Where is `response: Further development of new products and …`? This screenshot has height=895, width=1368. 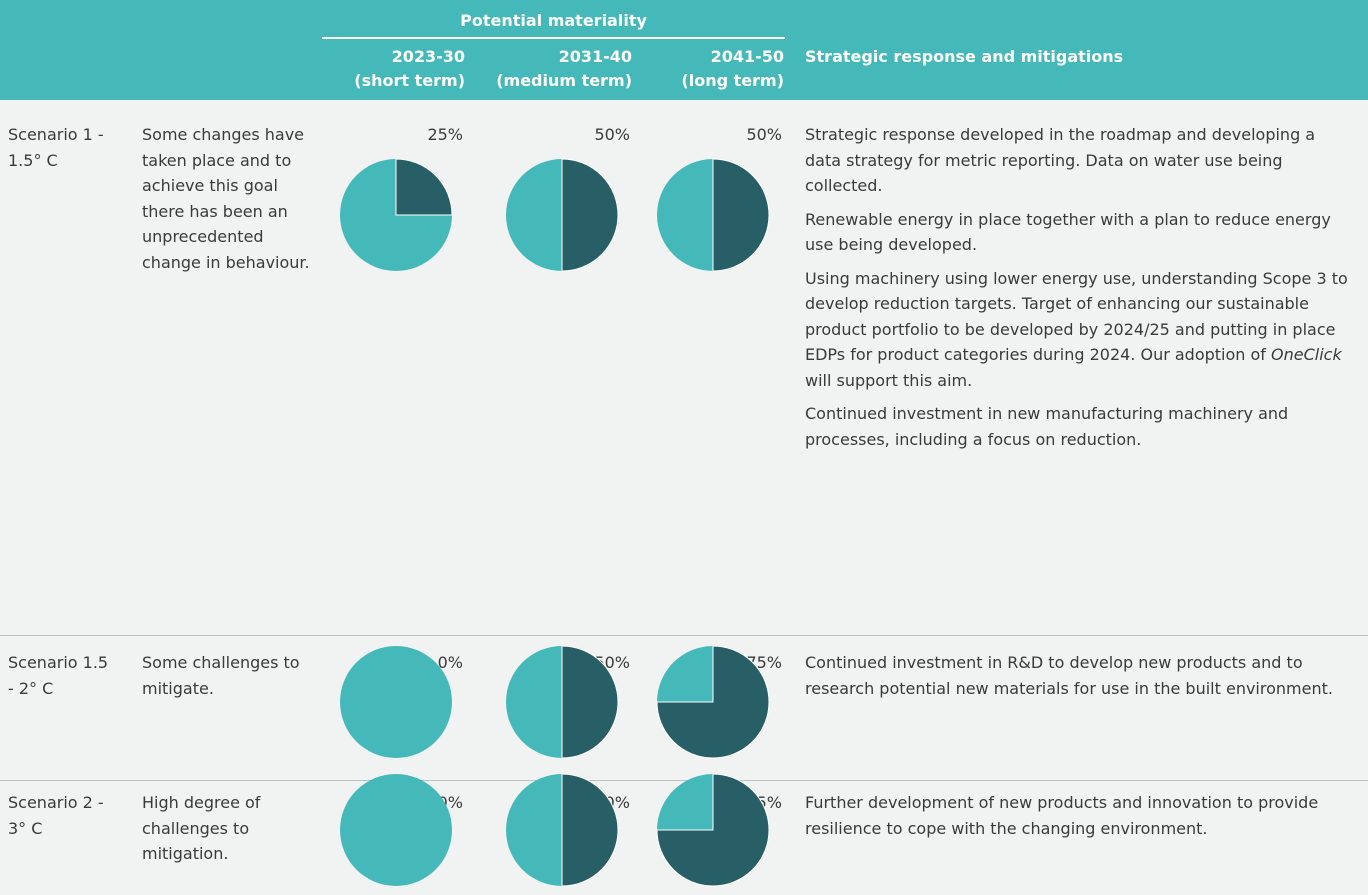 response: Further development of new products and … is located at coordinates (1079, 819).